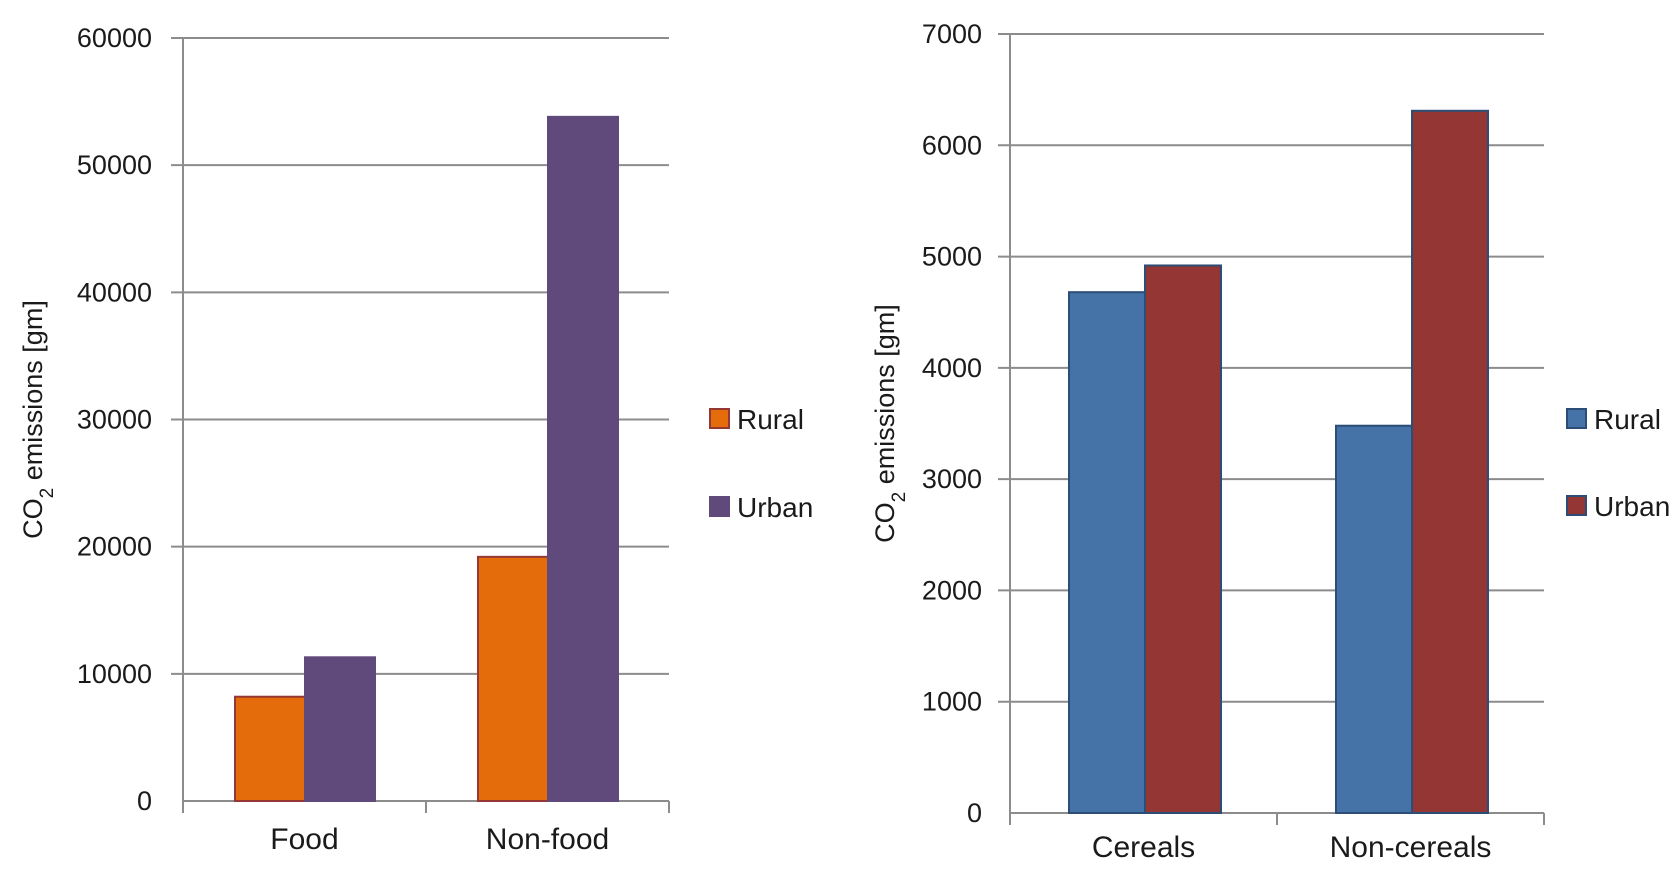  Describe the element at coordinates (1143, 847) in the screenshot. I see `x-category-label: Cereals` at that location.